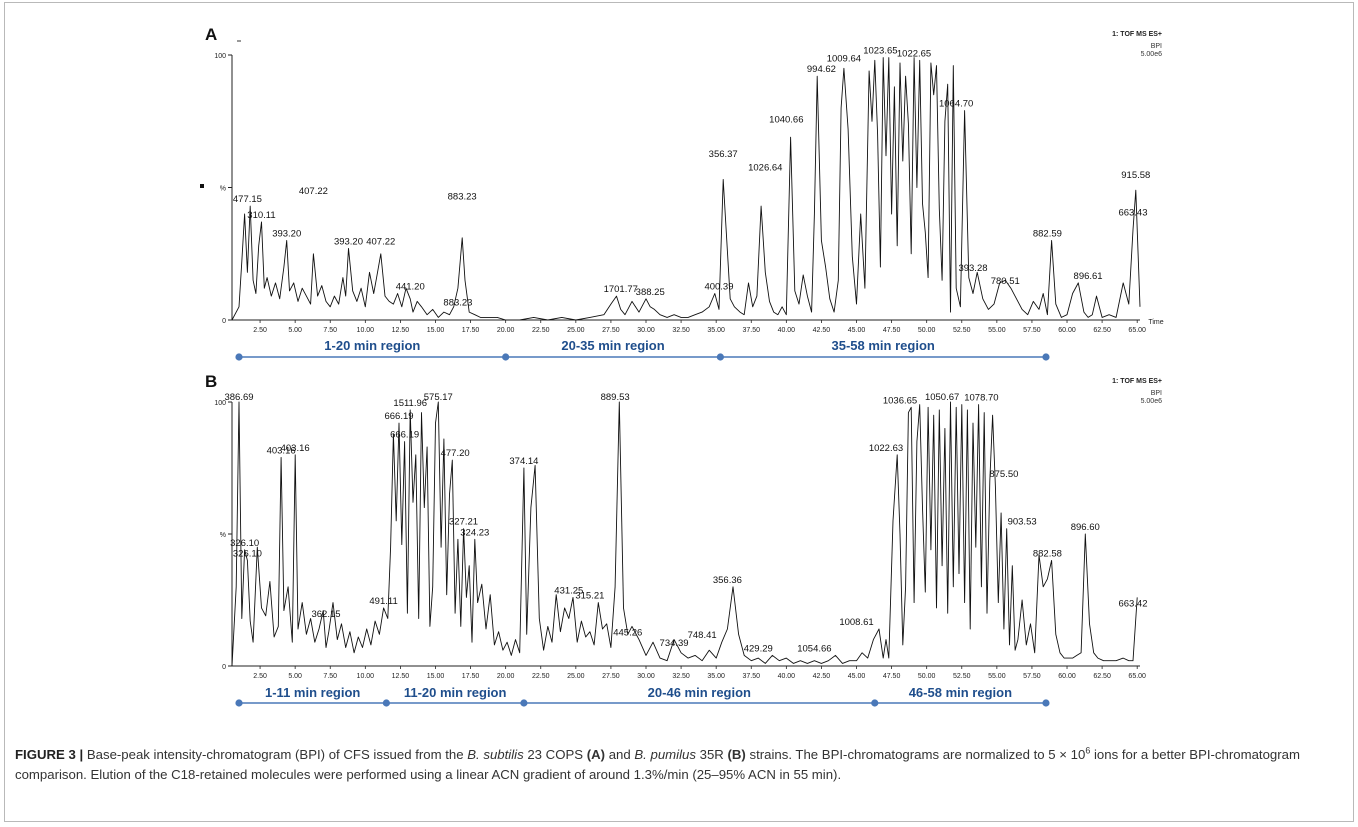 Image resolution: width=1358 pixels, height=827 pixels. I want to click on x-tick-label: 62.50, so click(1102, 330).